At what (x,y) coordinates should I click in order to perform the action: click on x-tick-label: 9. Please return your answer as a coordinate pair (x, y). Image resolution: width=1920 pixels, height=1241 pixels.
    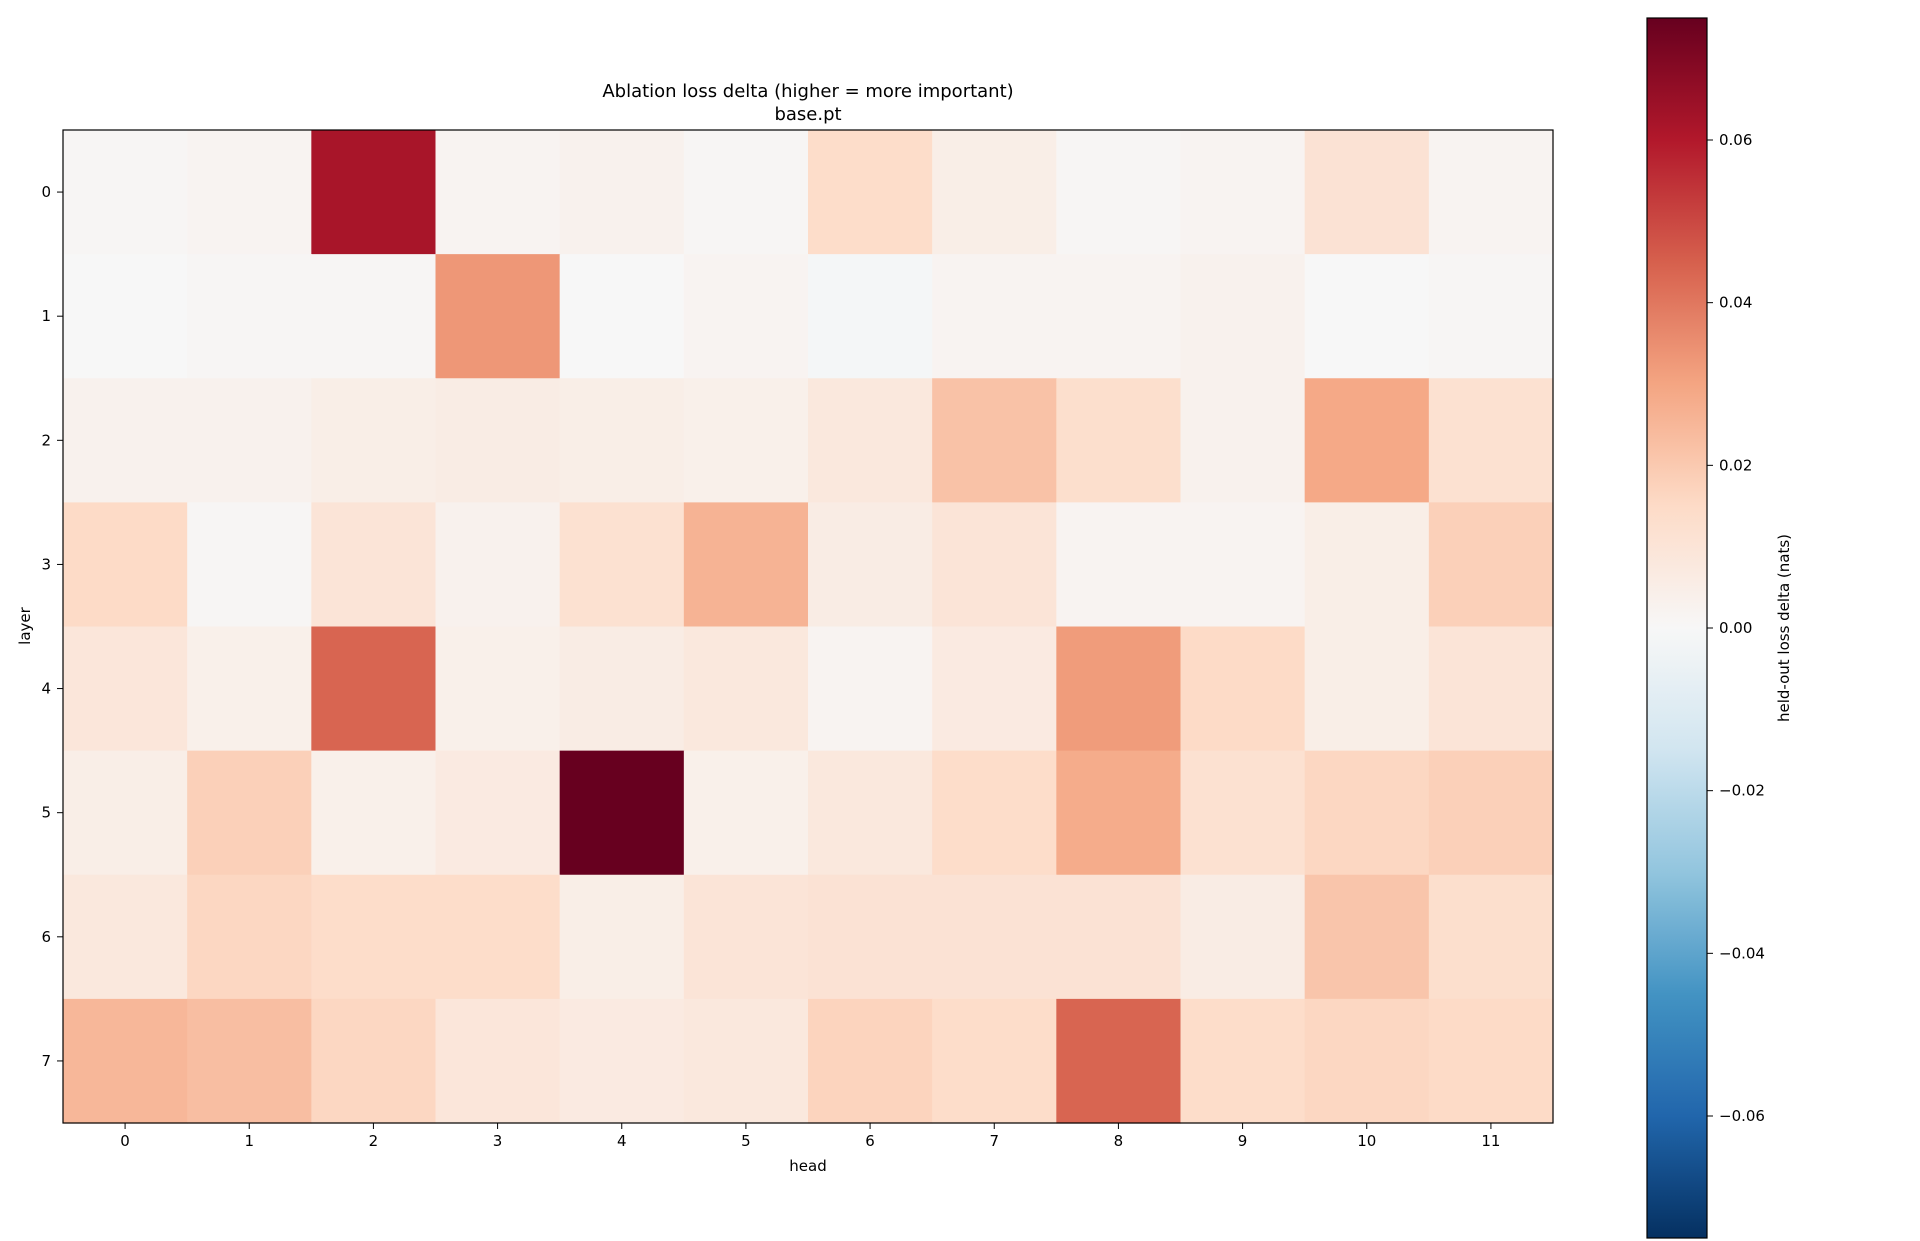
    Looking at the image, I should click on (1243, 1141).